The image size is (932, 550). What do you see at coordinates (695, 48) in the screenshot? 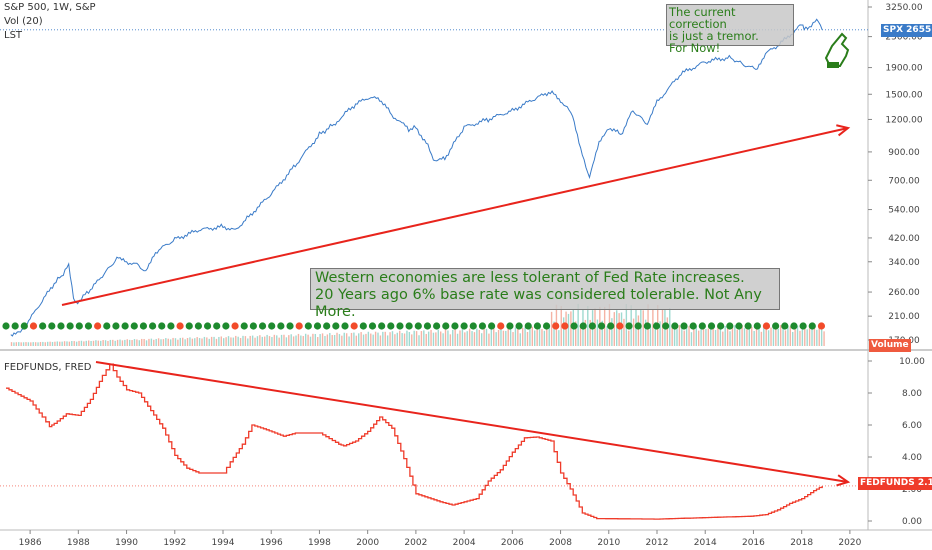
I see `correction-note-line: For Now!` at bounding box center [695, 48].